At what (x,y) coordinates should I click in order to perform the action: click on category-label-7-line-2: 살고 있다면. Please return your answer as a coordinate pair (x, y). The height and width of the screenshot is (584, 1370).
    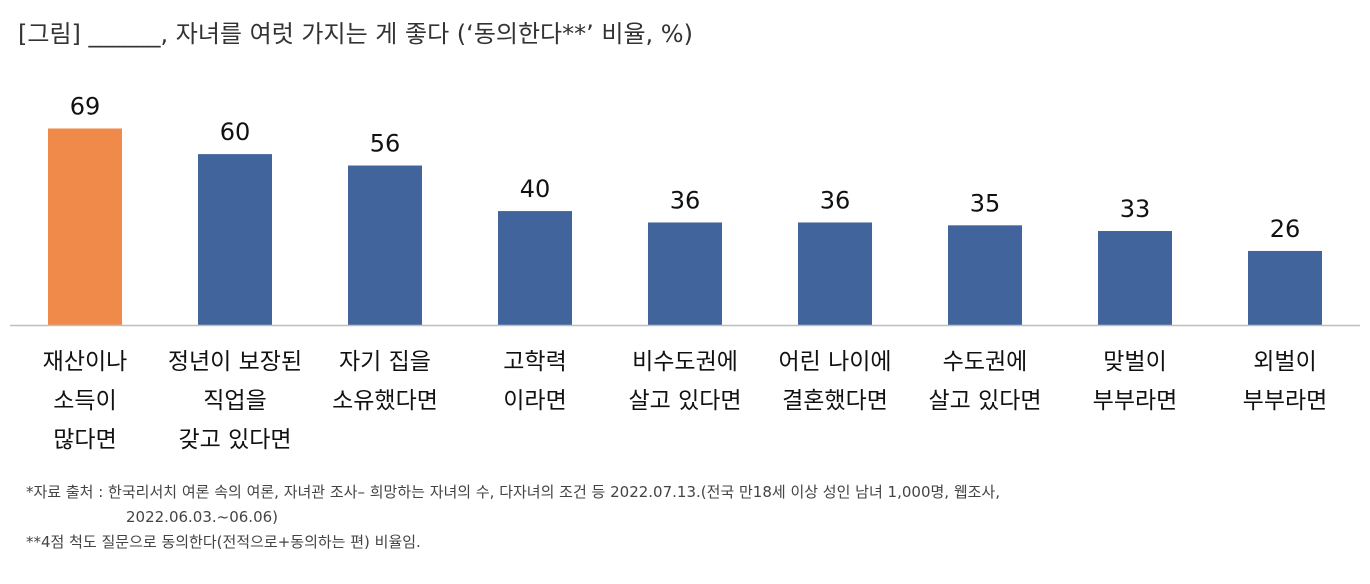
    Looking at the image, I should click on (984, 401).